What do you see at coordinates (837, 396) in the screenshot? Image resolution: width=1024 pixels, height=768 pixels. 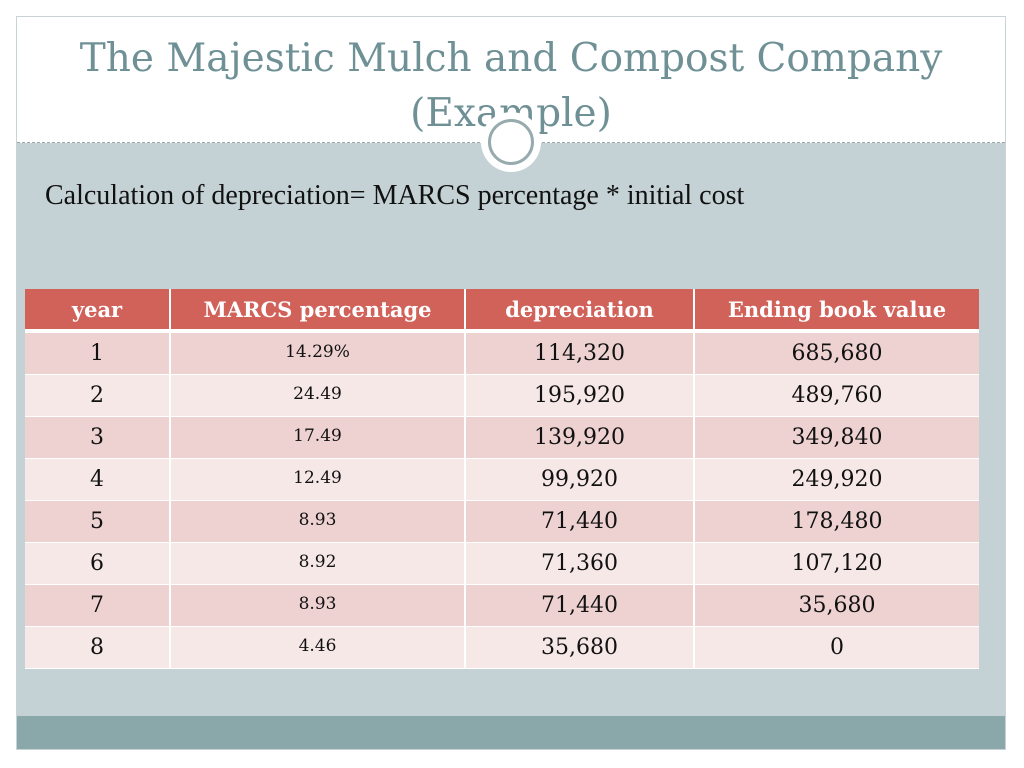 I see `cell-ending-book-value: 489,760` at bounding box center [837, 396].